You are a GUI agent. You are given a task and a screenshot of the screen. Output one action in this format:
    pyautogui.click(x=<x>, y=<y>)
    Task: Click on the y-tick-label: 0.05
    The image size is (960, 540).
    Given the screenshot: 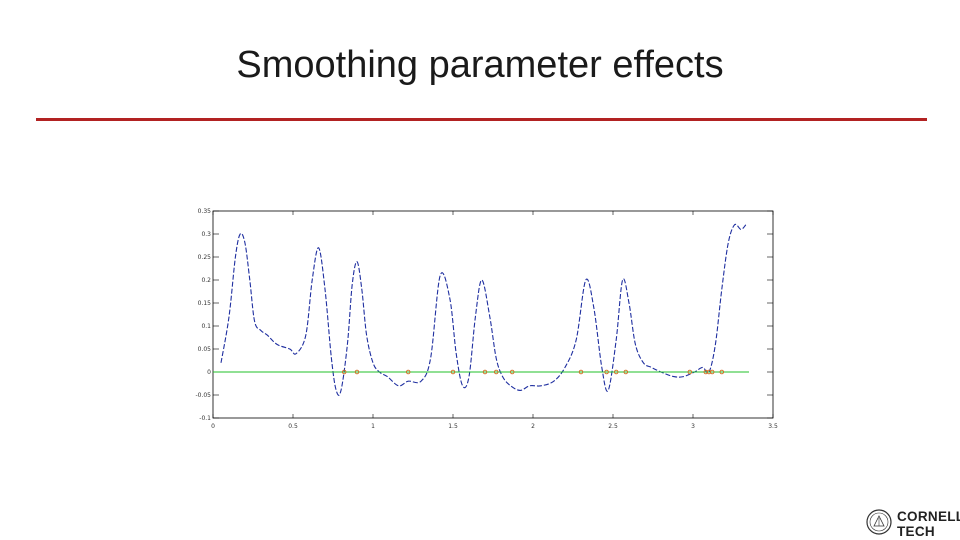 What is the action you would take?
    pyautogui.click(x=205, y=349)
    